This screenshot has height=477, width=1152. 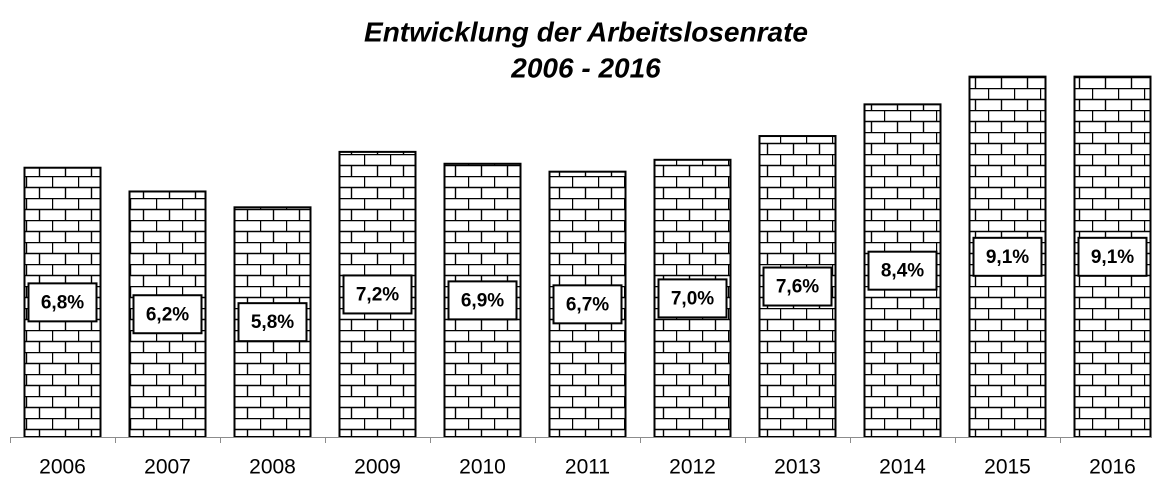 I want to click on x-tick-label: 2007, so click(x=167, y=466).